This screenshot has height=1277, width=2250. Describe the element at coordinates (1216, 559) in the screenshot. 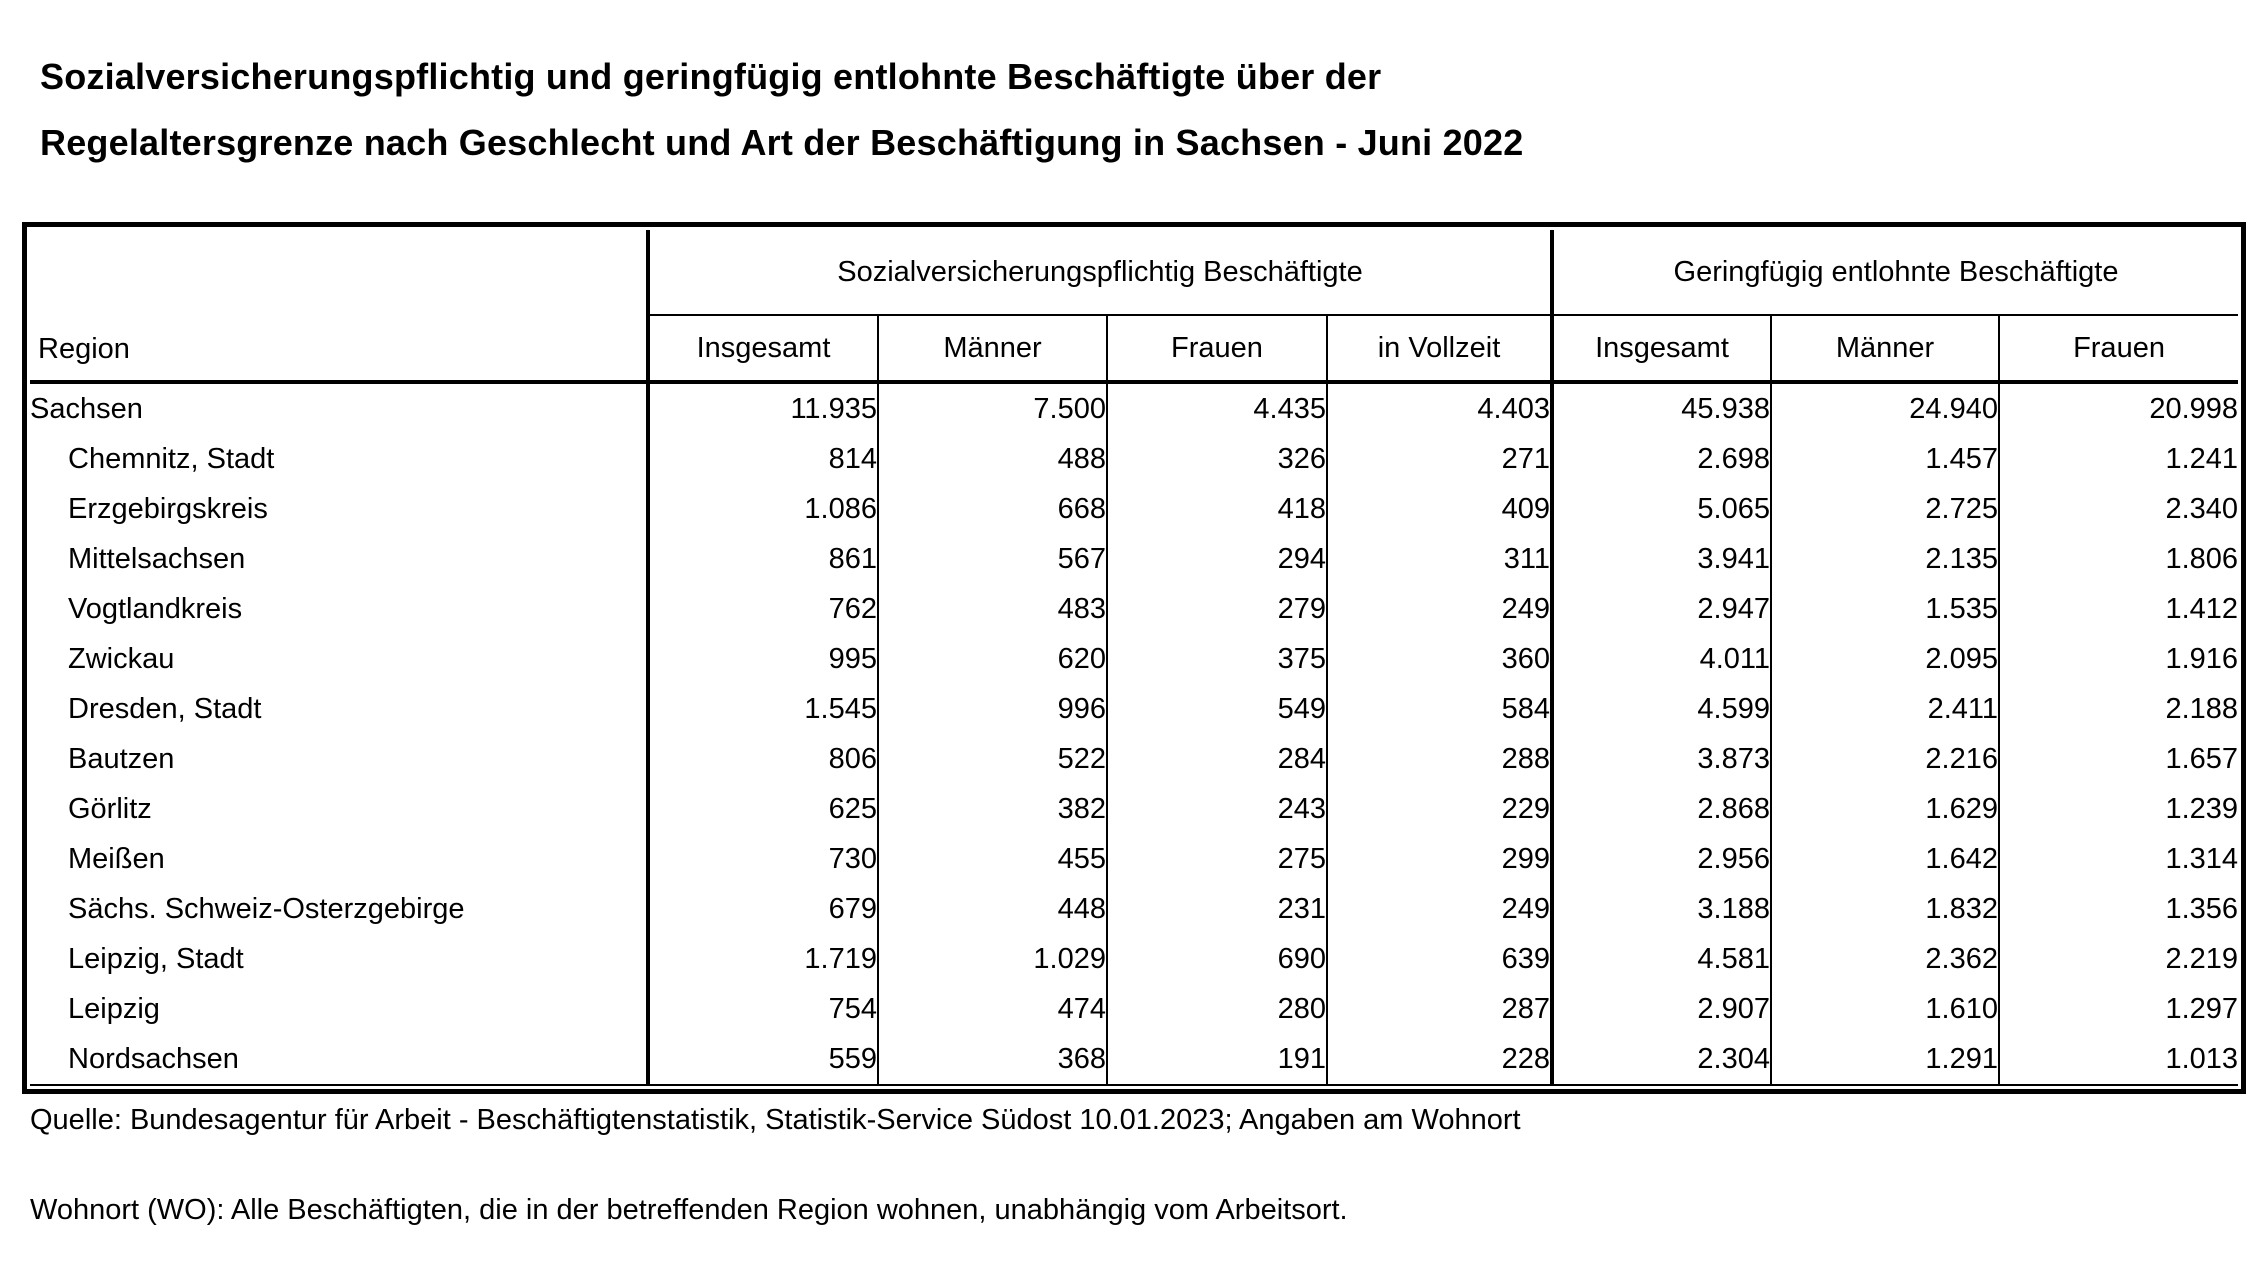

I see `sv-frauen-cell: 294` at that location.